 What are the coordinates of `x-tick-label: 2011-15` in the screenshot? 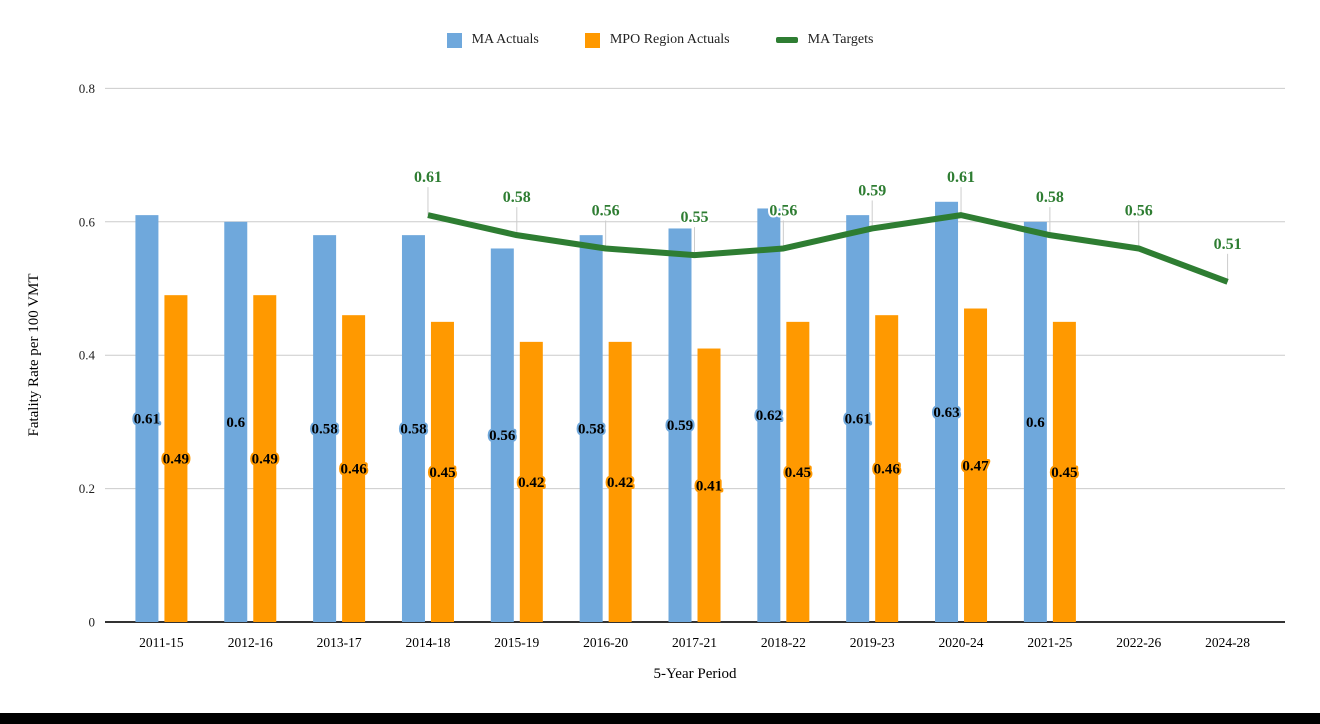 It's located at (161, 642).